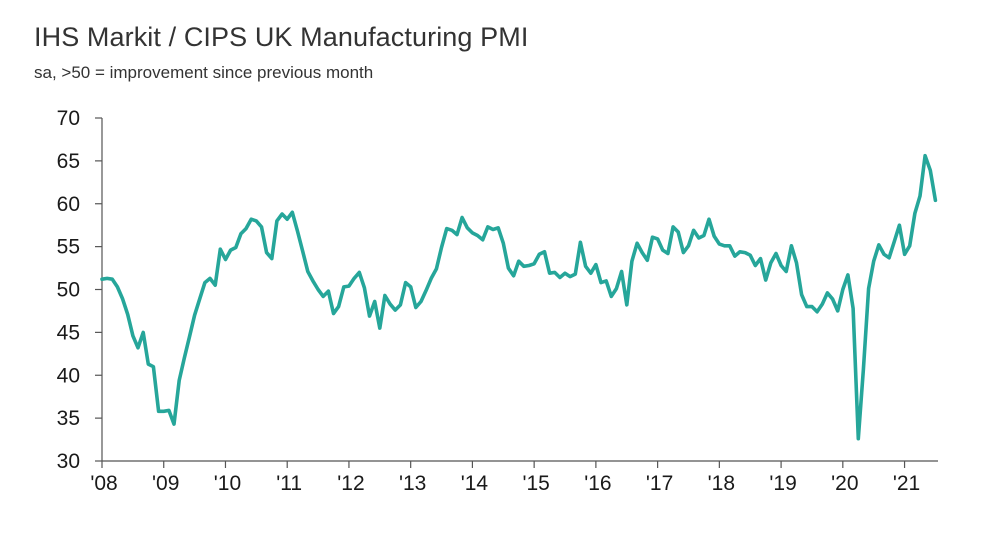 This screenshot has width=1002, height=544. Describe the element at coordinates (659, 483) in the screenshot. I see `x-tick-label: '17` at that location.